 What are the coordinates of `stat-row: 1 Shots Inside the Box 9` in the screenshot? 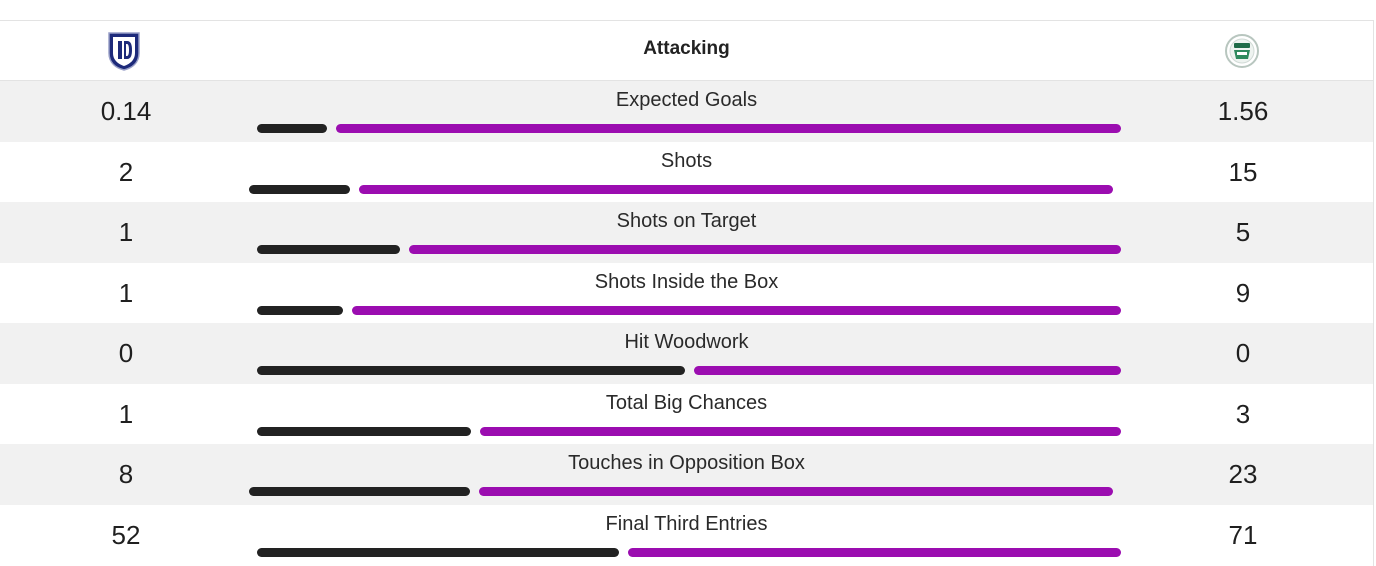 It's located at (686, 293).